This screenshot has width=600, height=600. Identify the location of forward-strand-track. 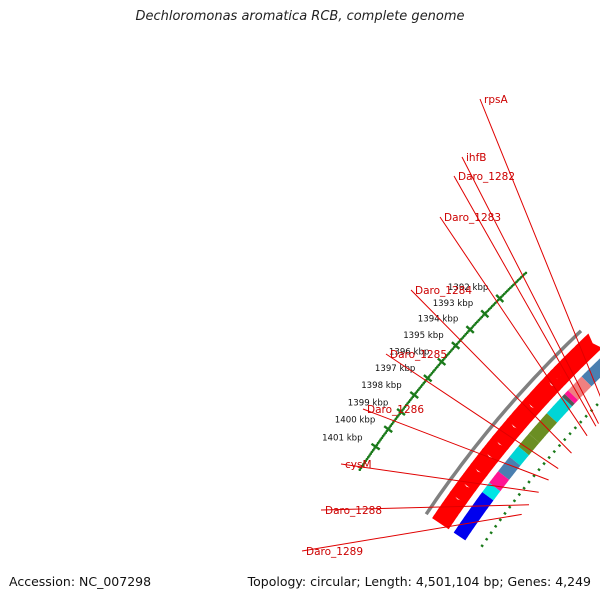
(515, 431).